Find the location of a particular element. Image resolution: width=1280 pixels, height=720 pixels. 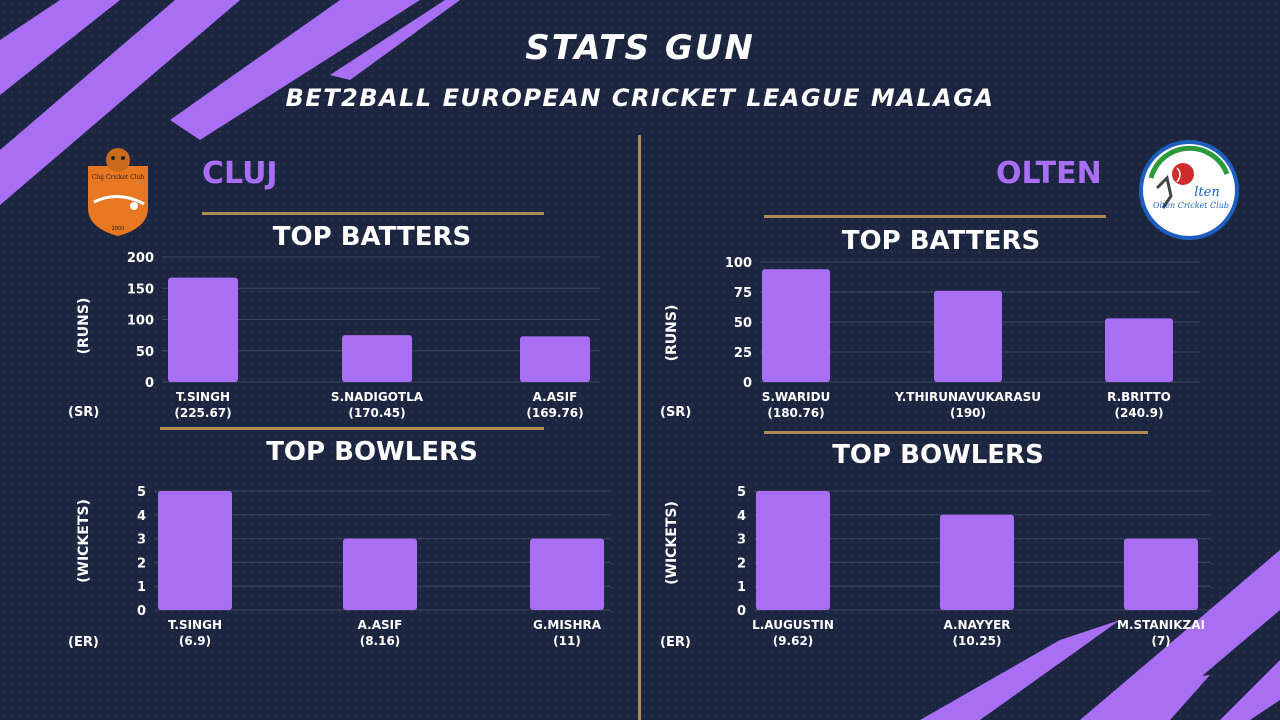

center-divider is located at coordinates (639, 427).